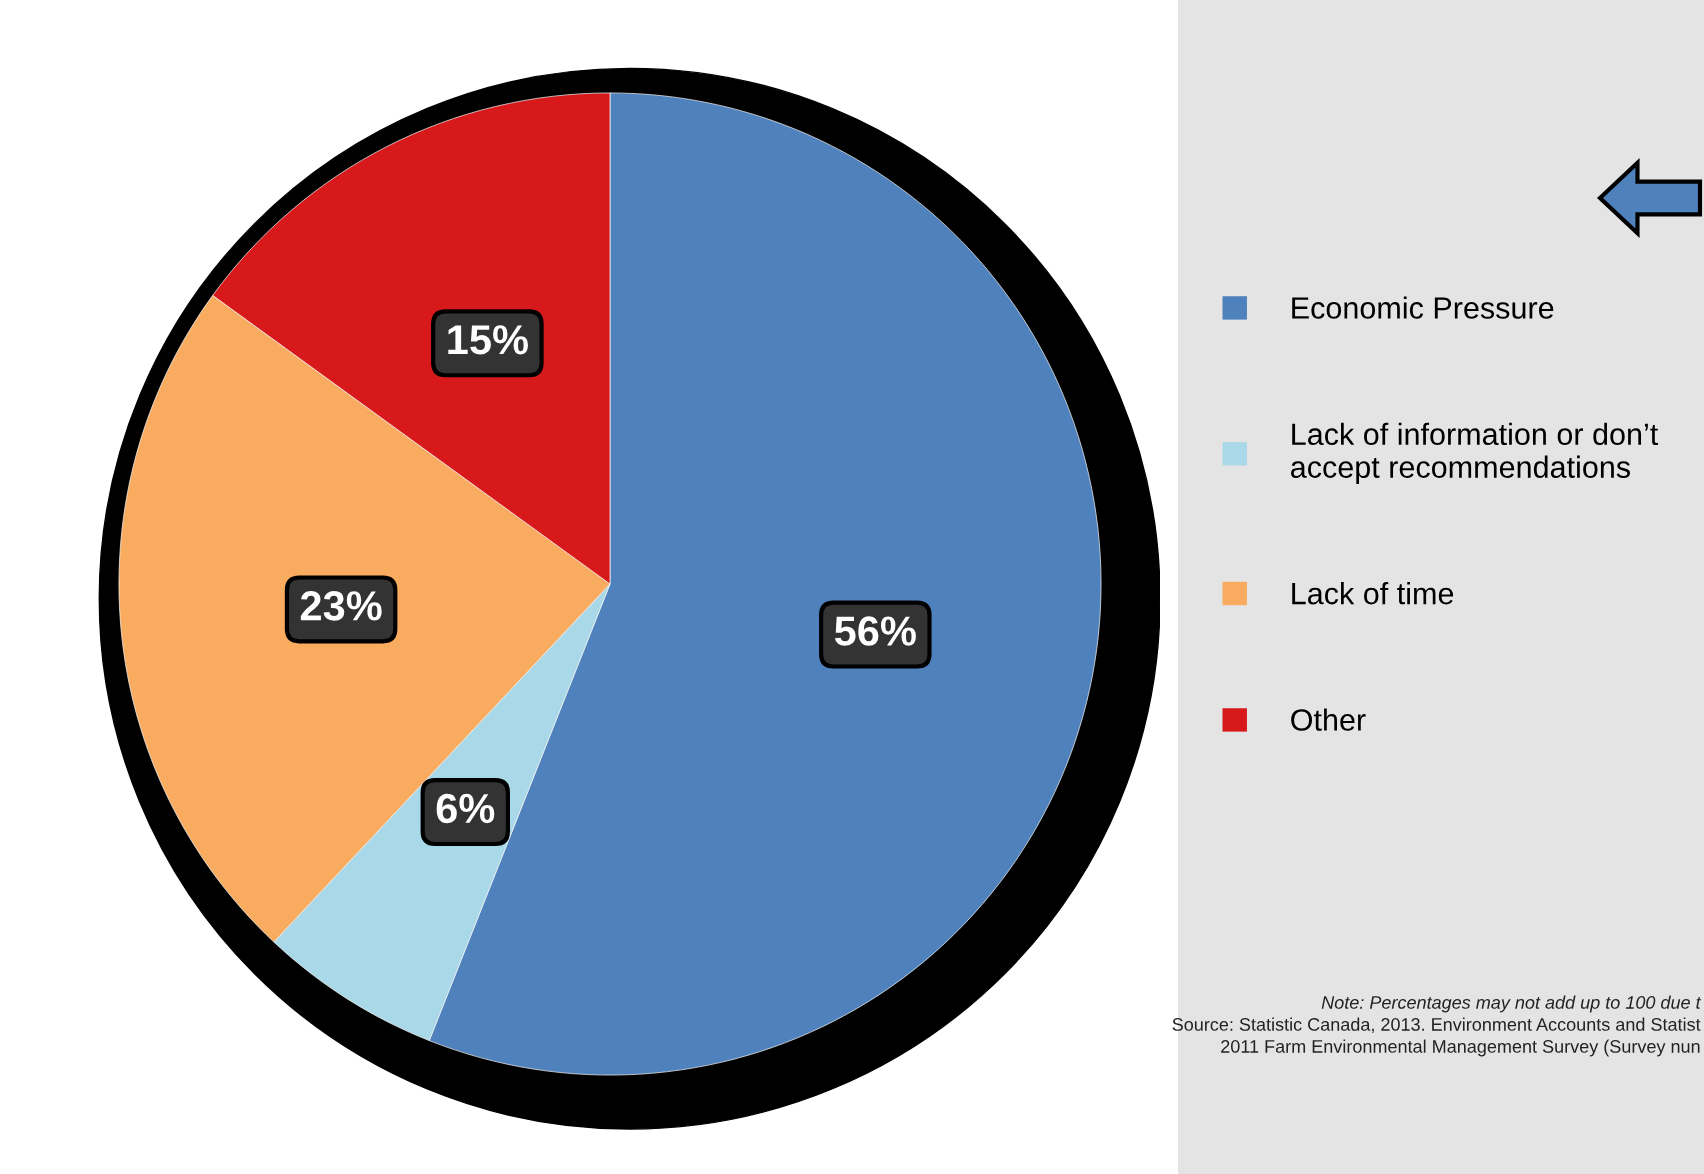  What do you see at coordinates (1511, 1004) in the screenshot?
I see `text: Note: Percentages may not add up to 100 due t` at bounding box center [1511, 1004].